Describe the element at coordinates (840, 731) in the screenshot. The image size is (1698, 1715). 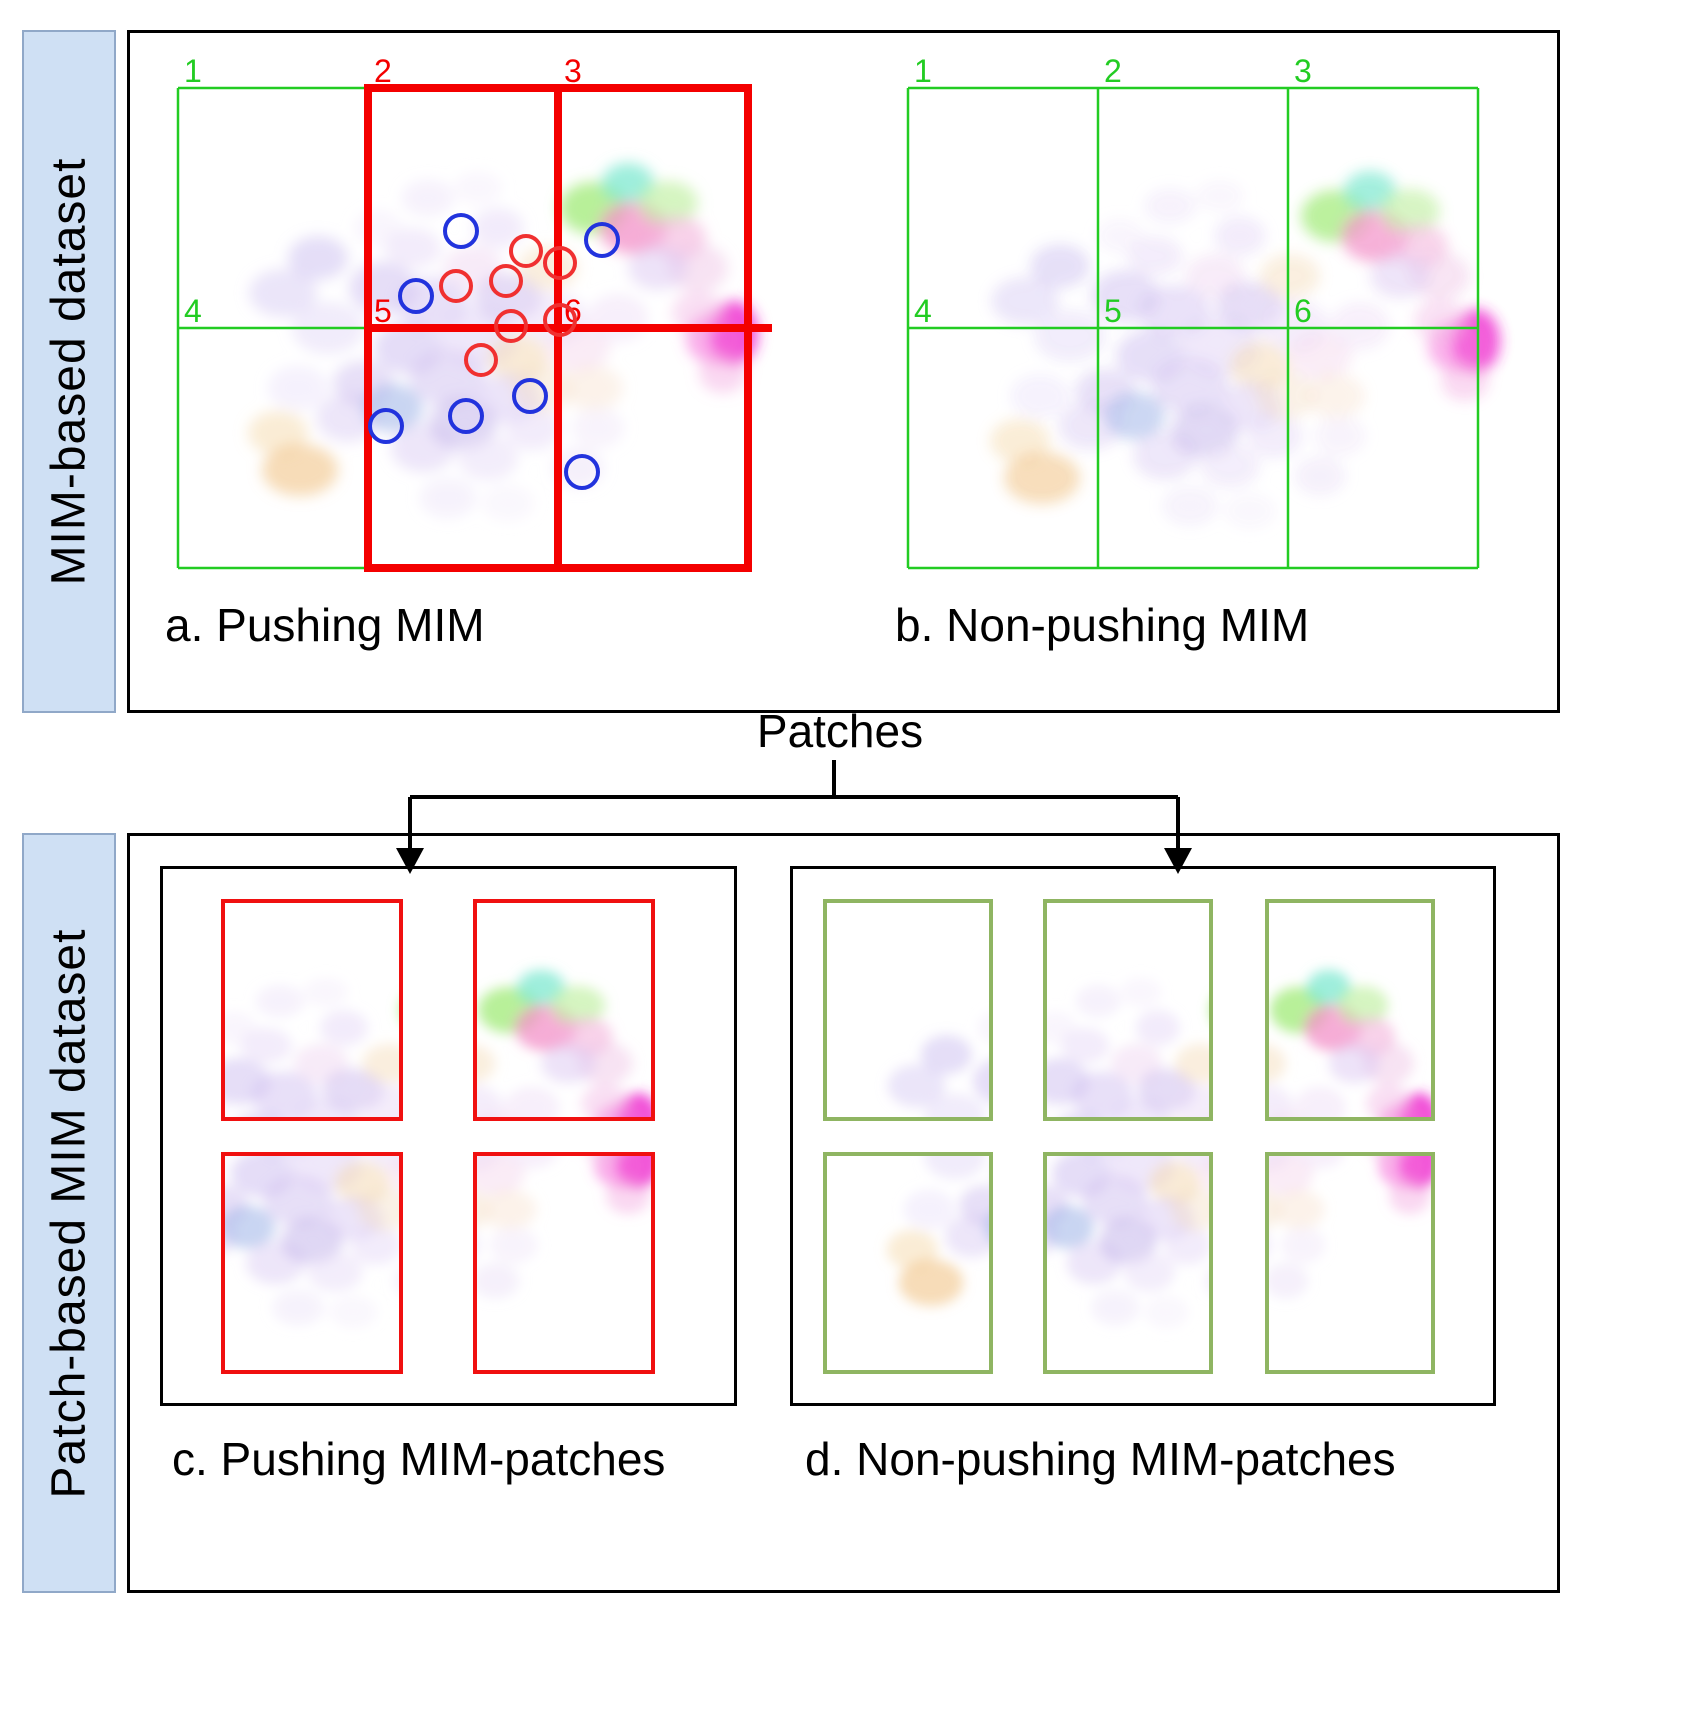
I see `patches-label: Patches` at that location.